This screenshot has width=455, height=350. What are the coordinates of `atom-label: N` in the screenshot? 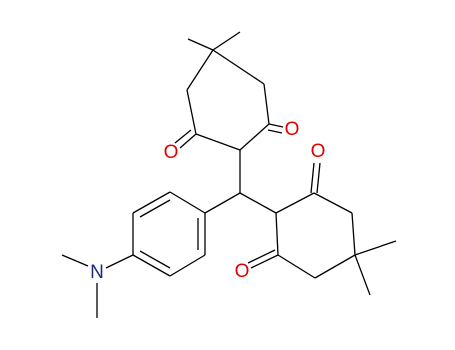 It's located at (97, 272).